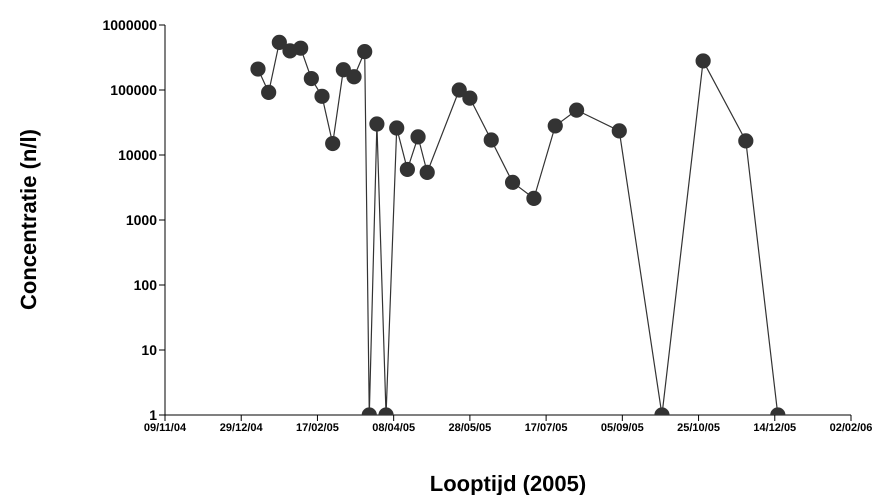  What do you see at coordinates (851, 428) in the screenshot?
I see `x-tick-label: 02/02/06` at bounding box center [851, 428].